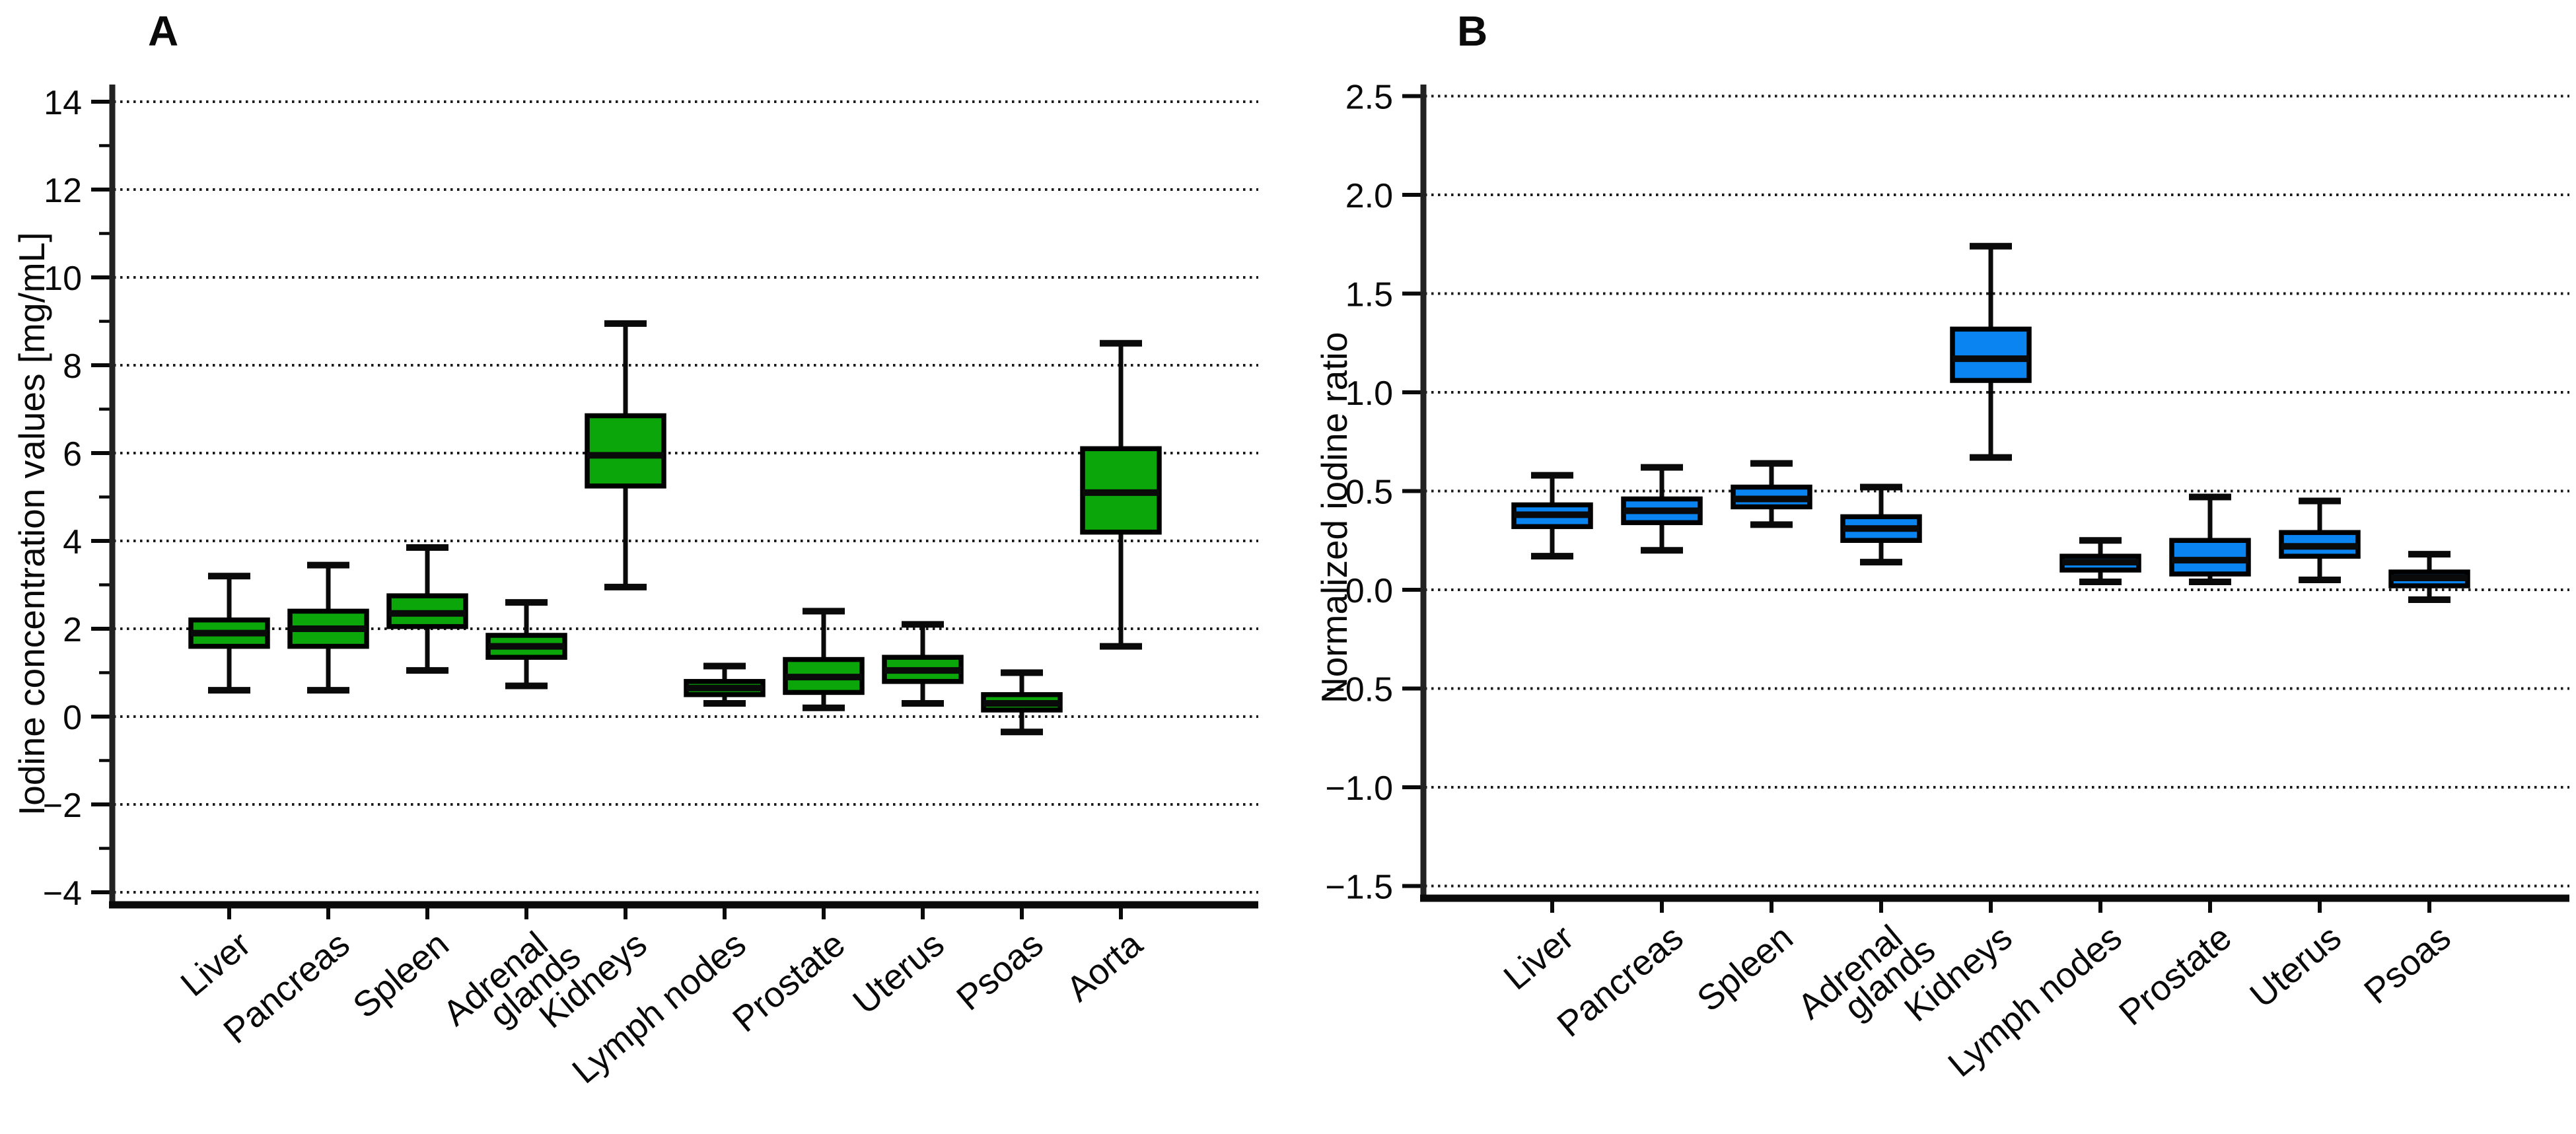  Describe the element at coordinates (72, 366) in the screenshot. I see `panel-a-y-tick-label: 8` at that location.